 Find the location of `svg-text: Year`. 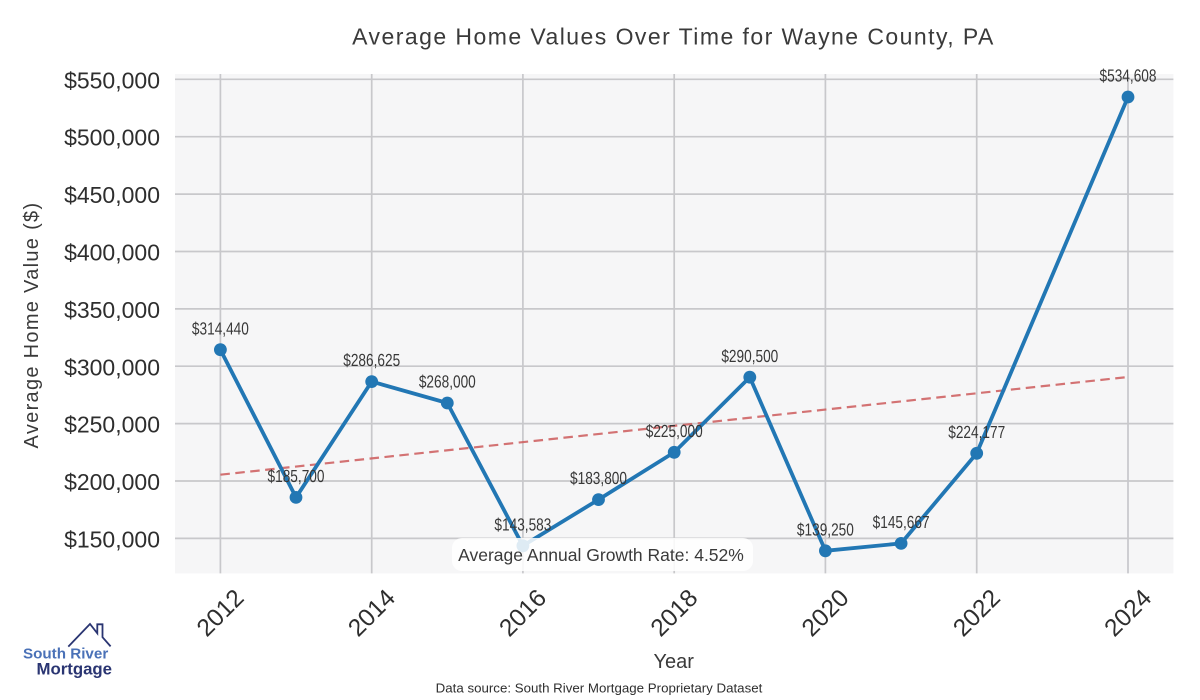

svg-text: Year is located at coordinates (673, 662).